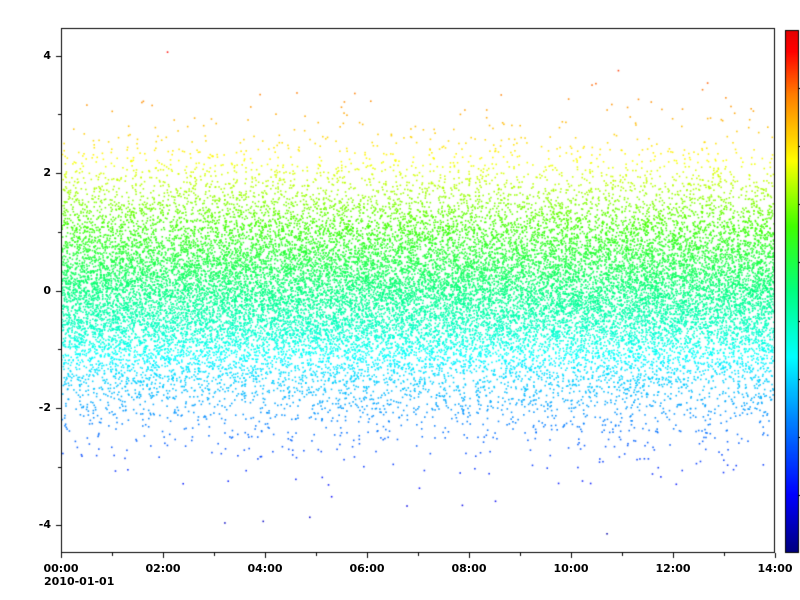 The image size is (800, 600). Describe the element at coordinates (61, 568) in the screenshot. I see `x-axis-tick-label: 00:00` at that location.